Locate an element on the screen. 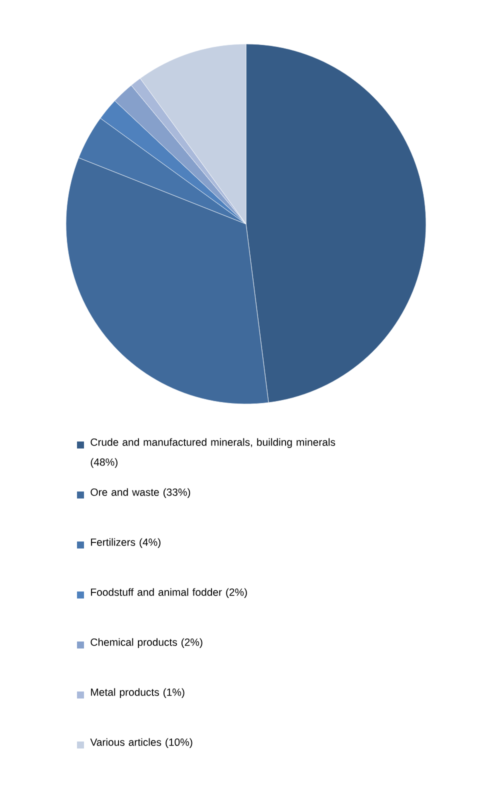 The width and height of the screenshot is (478, 798). legend-label: Various articles (10%) is located at coordinates (141, 743).